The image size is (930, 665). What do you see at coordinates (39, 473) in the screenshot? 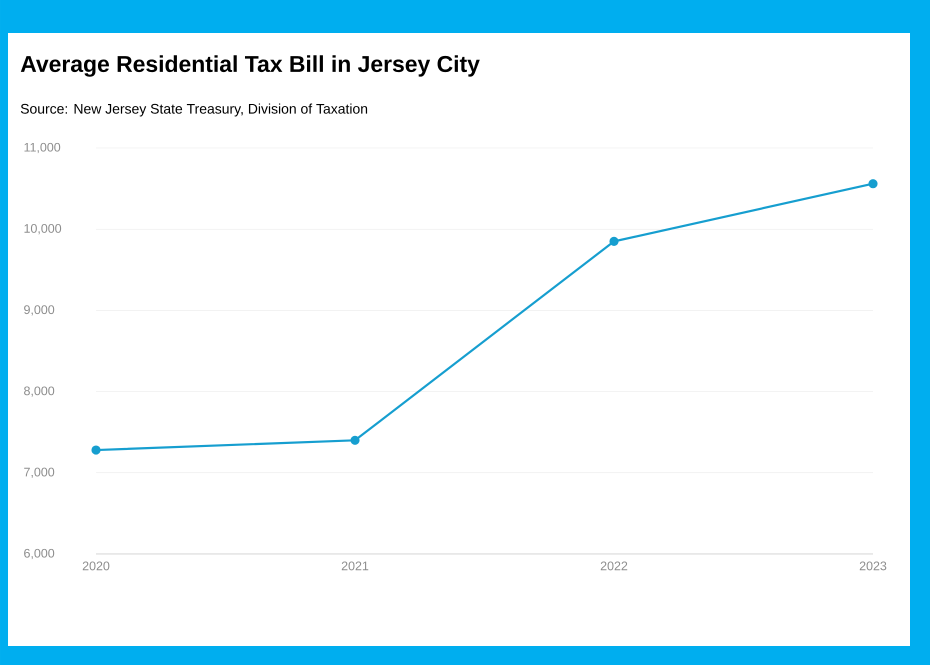
I see `y-tick-label: 7,000` at bounding box center [39, 473].